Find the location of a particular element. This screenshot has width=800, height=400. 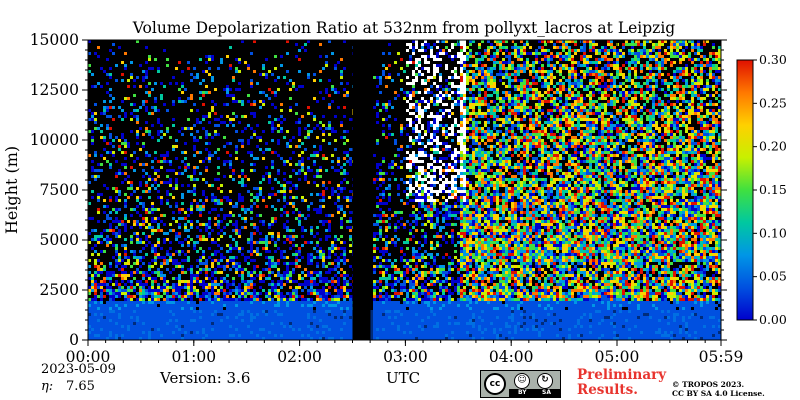

cc-license-badge: cc ☺ ↻ BY SA is located at coordinates (520, 384).